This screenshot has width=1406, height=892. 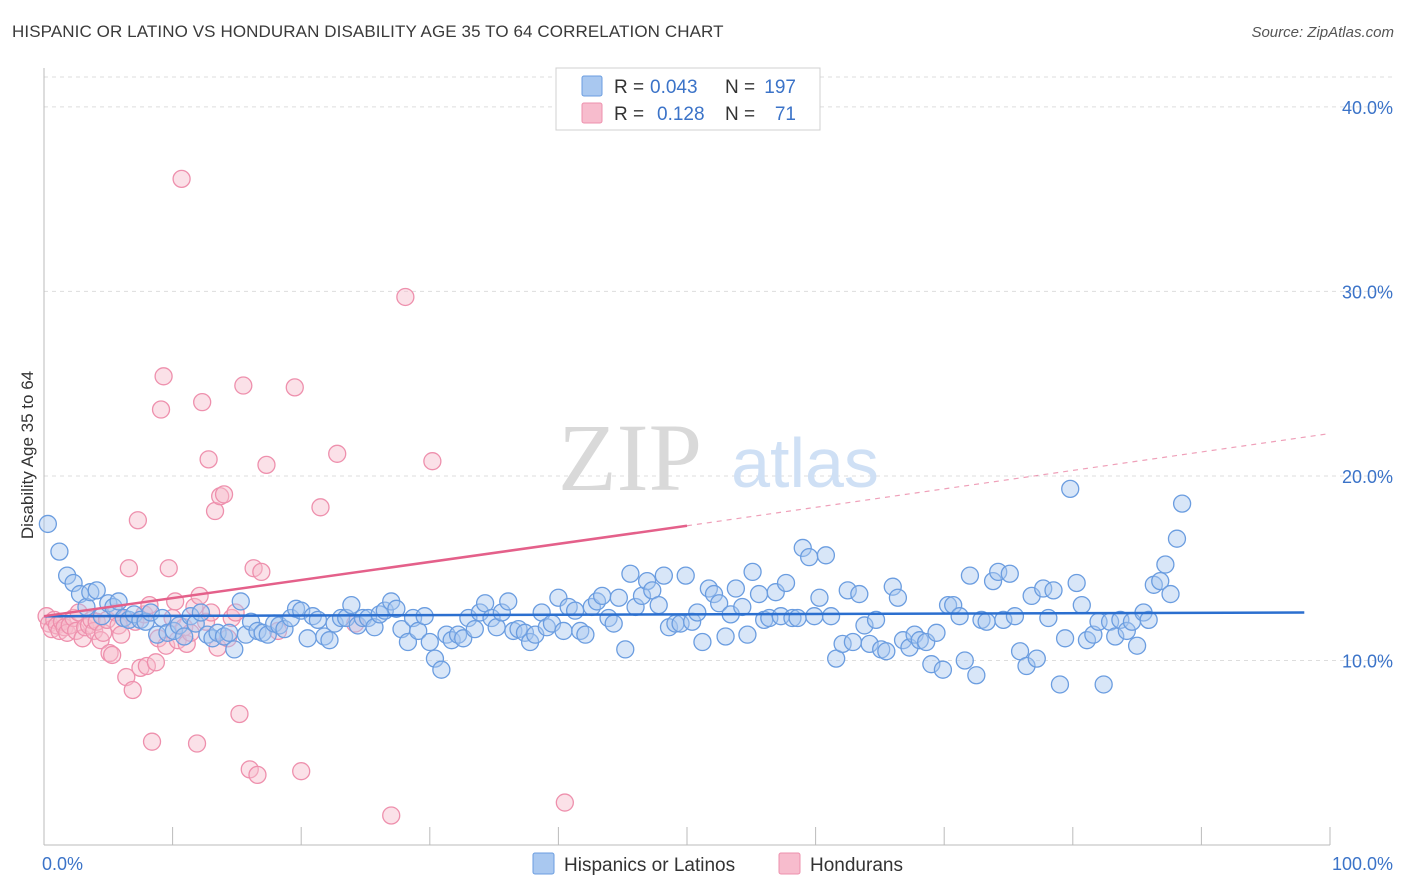 What do you see at coordinates (630, 457) in the screenshot?
I see `watermark-zip: ZIP` at bounding box center [630, 457].